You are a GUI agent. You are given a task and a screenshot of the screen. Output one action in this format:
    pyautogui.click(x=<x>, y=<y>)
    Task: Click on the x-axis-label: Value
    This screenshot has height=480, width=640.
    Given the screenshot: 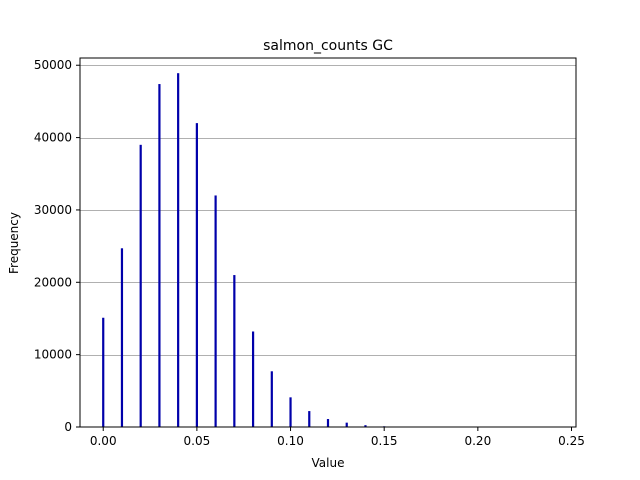 What is the action you would take?
    pyautogui.click(x=328, y=463)
    